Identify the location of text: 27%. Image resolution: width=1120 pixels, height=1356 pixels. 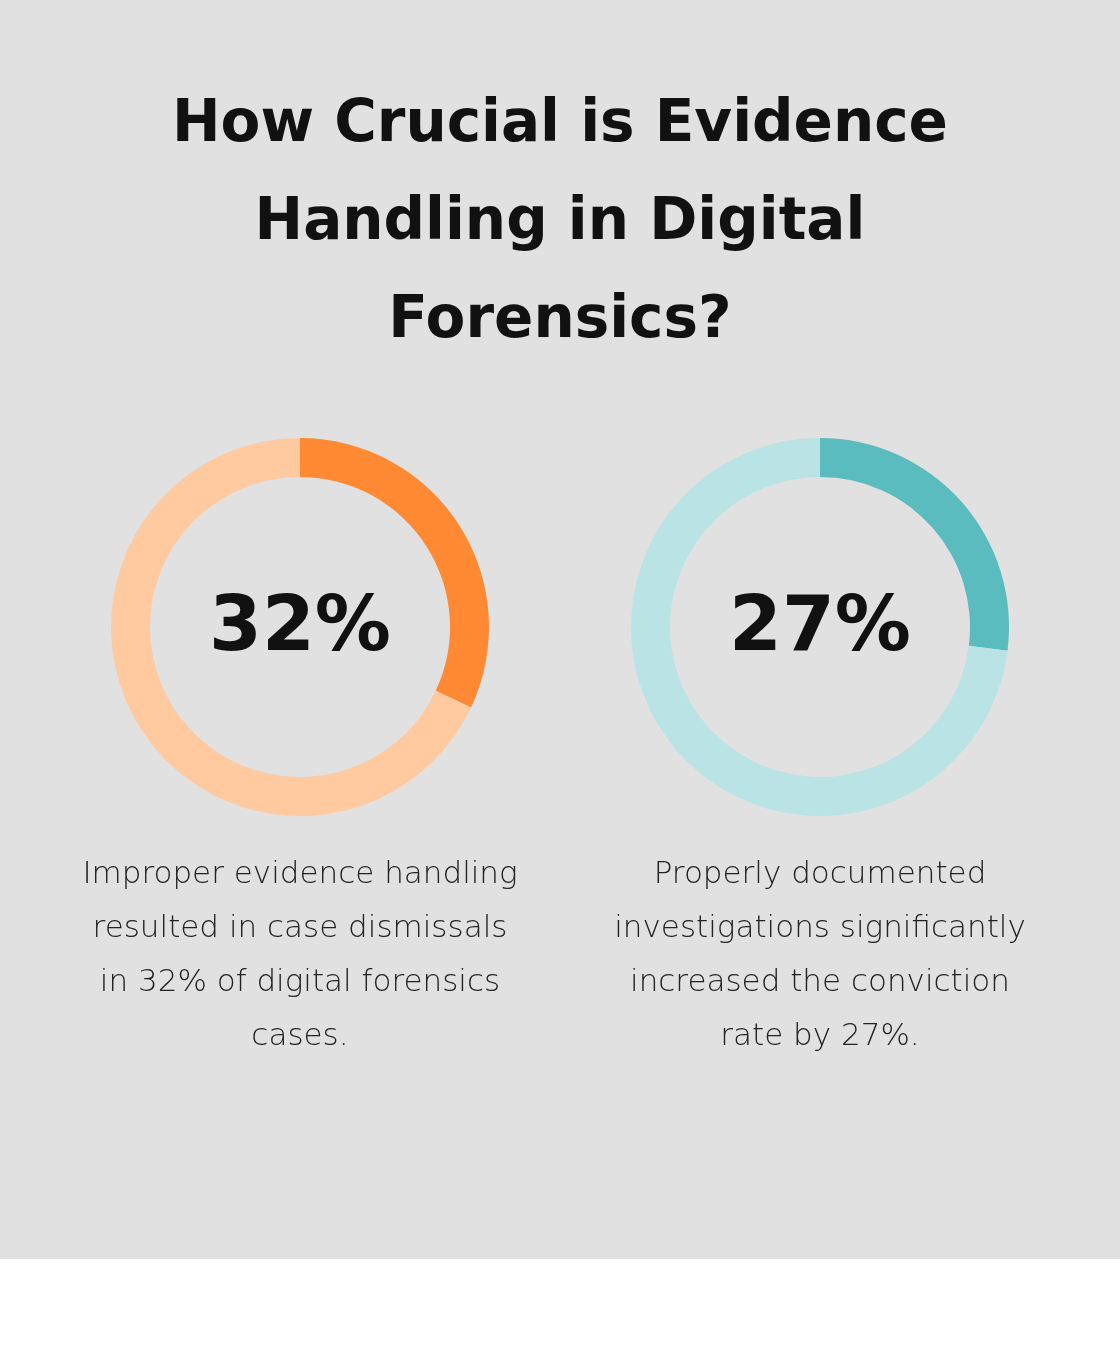
(820, 623).